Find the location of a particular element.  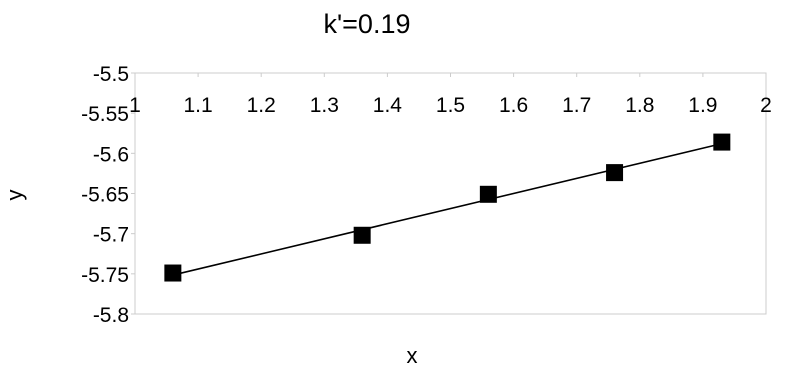

y-tick-label: -5.8 is located at coordinates (111, 315).